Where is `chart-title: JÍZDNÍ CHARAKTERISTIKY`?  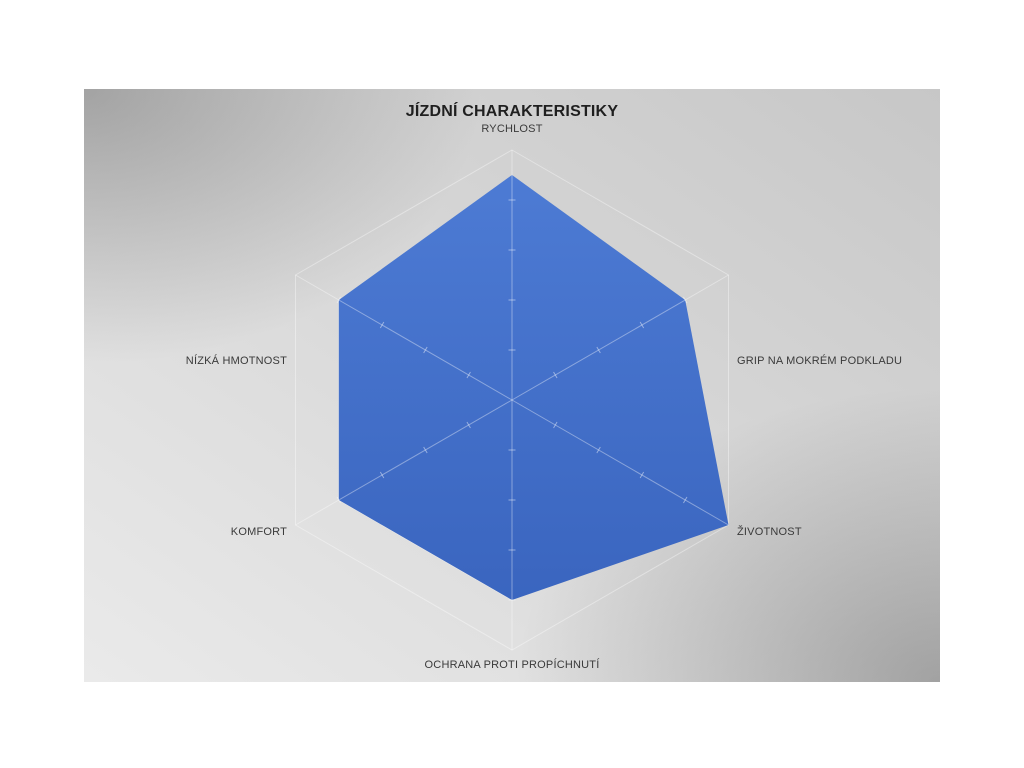
chart-title: JÍZDNÍ CHARAKTERISTIKY is located at coordinates (512, 111).